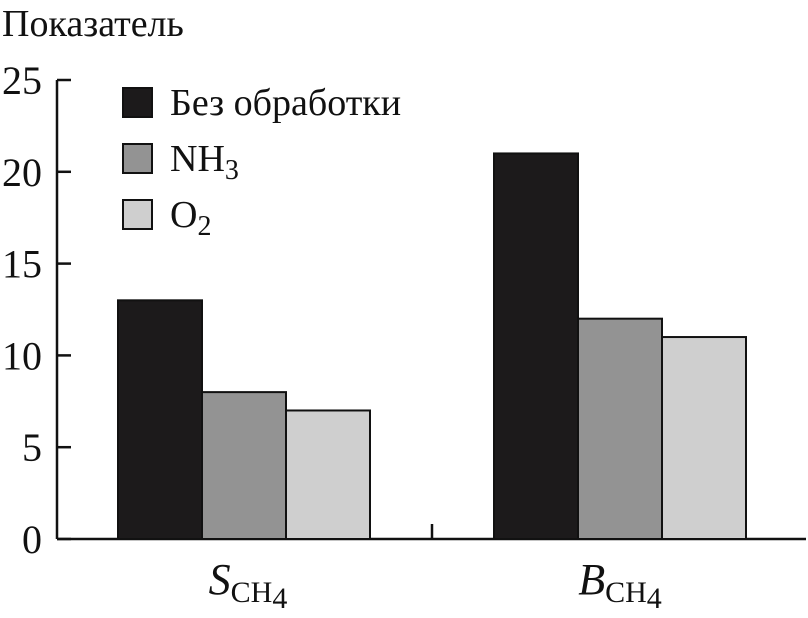  Describe the element at coordinates (93, 24) in the screenshot. I see `y-axis-label: Показатель` at that location.